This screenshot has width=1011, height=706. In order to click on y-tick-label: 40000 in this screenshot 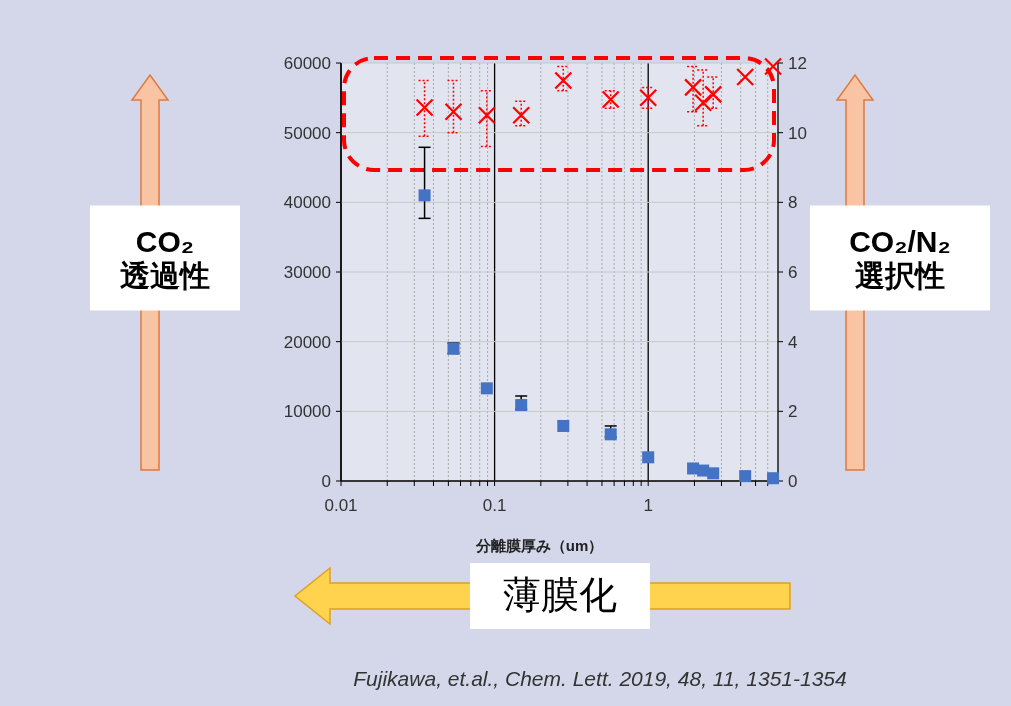, I will do `click(307, 203)`.